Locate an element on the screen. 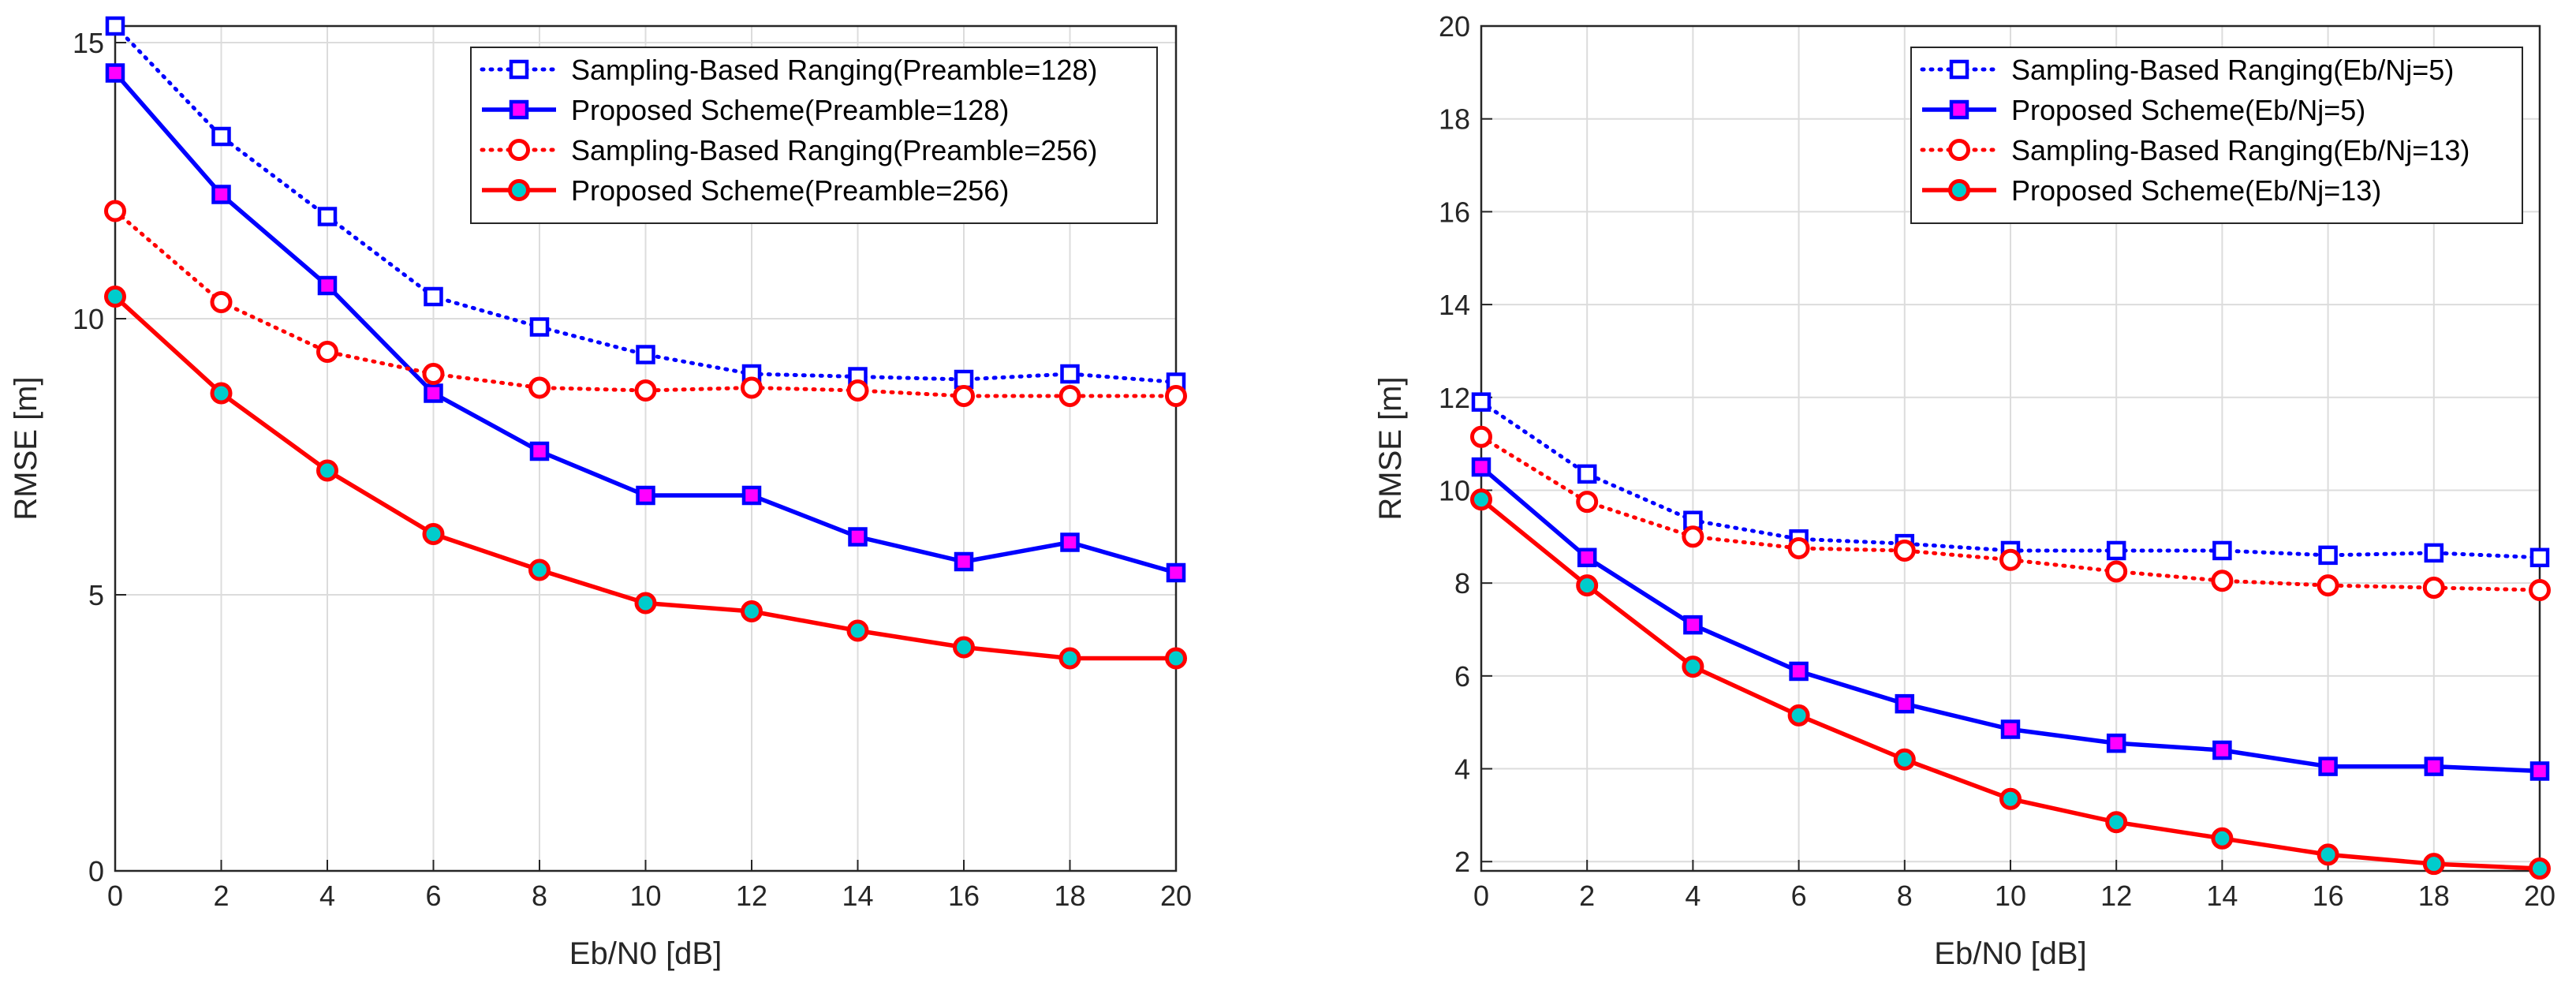 This screenshot has height=990, width=2576. x-tick-label: 12 is located at coordinates (2116, 896).